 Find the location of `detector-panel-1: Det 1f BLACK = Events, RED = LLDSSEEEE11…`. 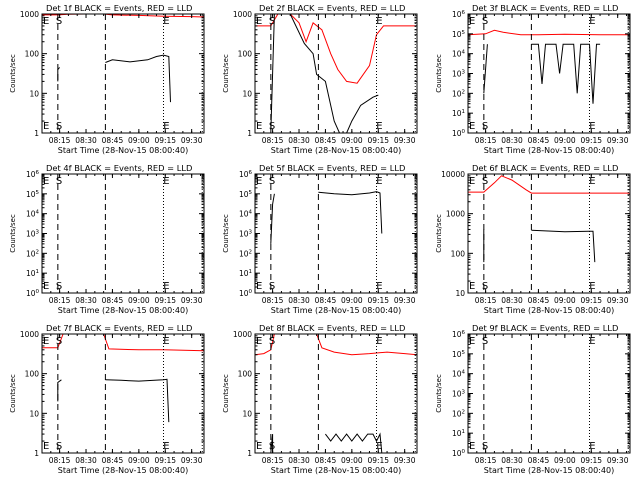

detector-panel-1: Det 1f BLACK = Events, RED = LLDSSEEEE11… is located at coordinates (107, 79).